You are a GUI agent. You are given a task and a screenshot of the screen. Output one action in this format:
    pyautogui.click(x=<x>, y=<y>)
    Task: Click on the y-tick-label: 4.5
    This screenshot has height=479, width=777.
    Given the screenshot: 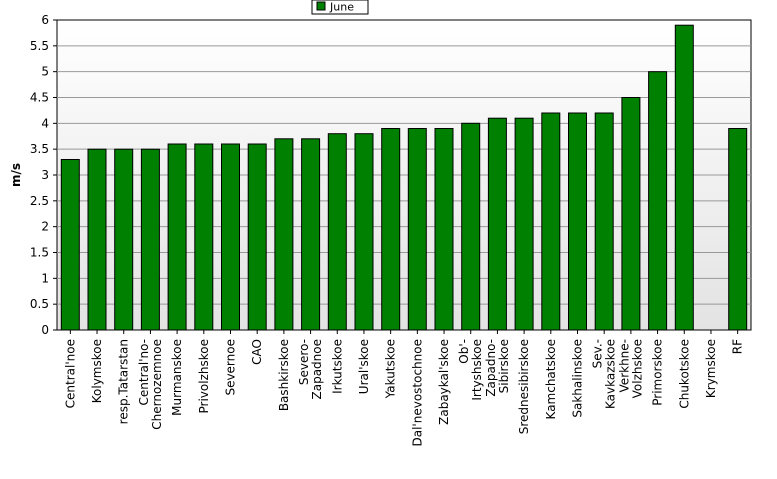 What is the action you would take?
    pyautogui.click(x=39, y=98)
    